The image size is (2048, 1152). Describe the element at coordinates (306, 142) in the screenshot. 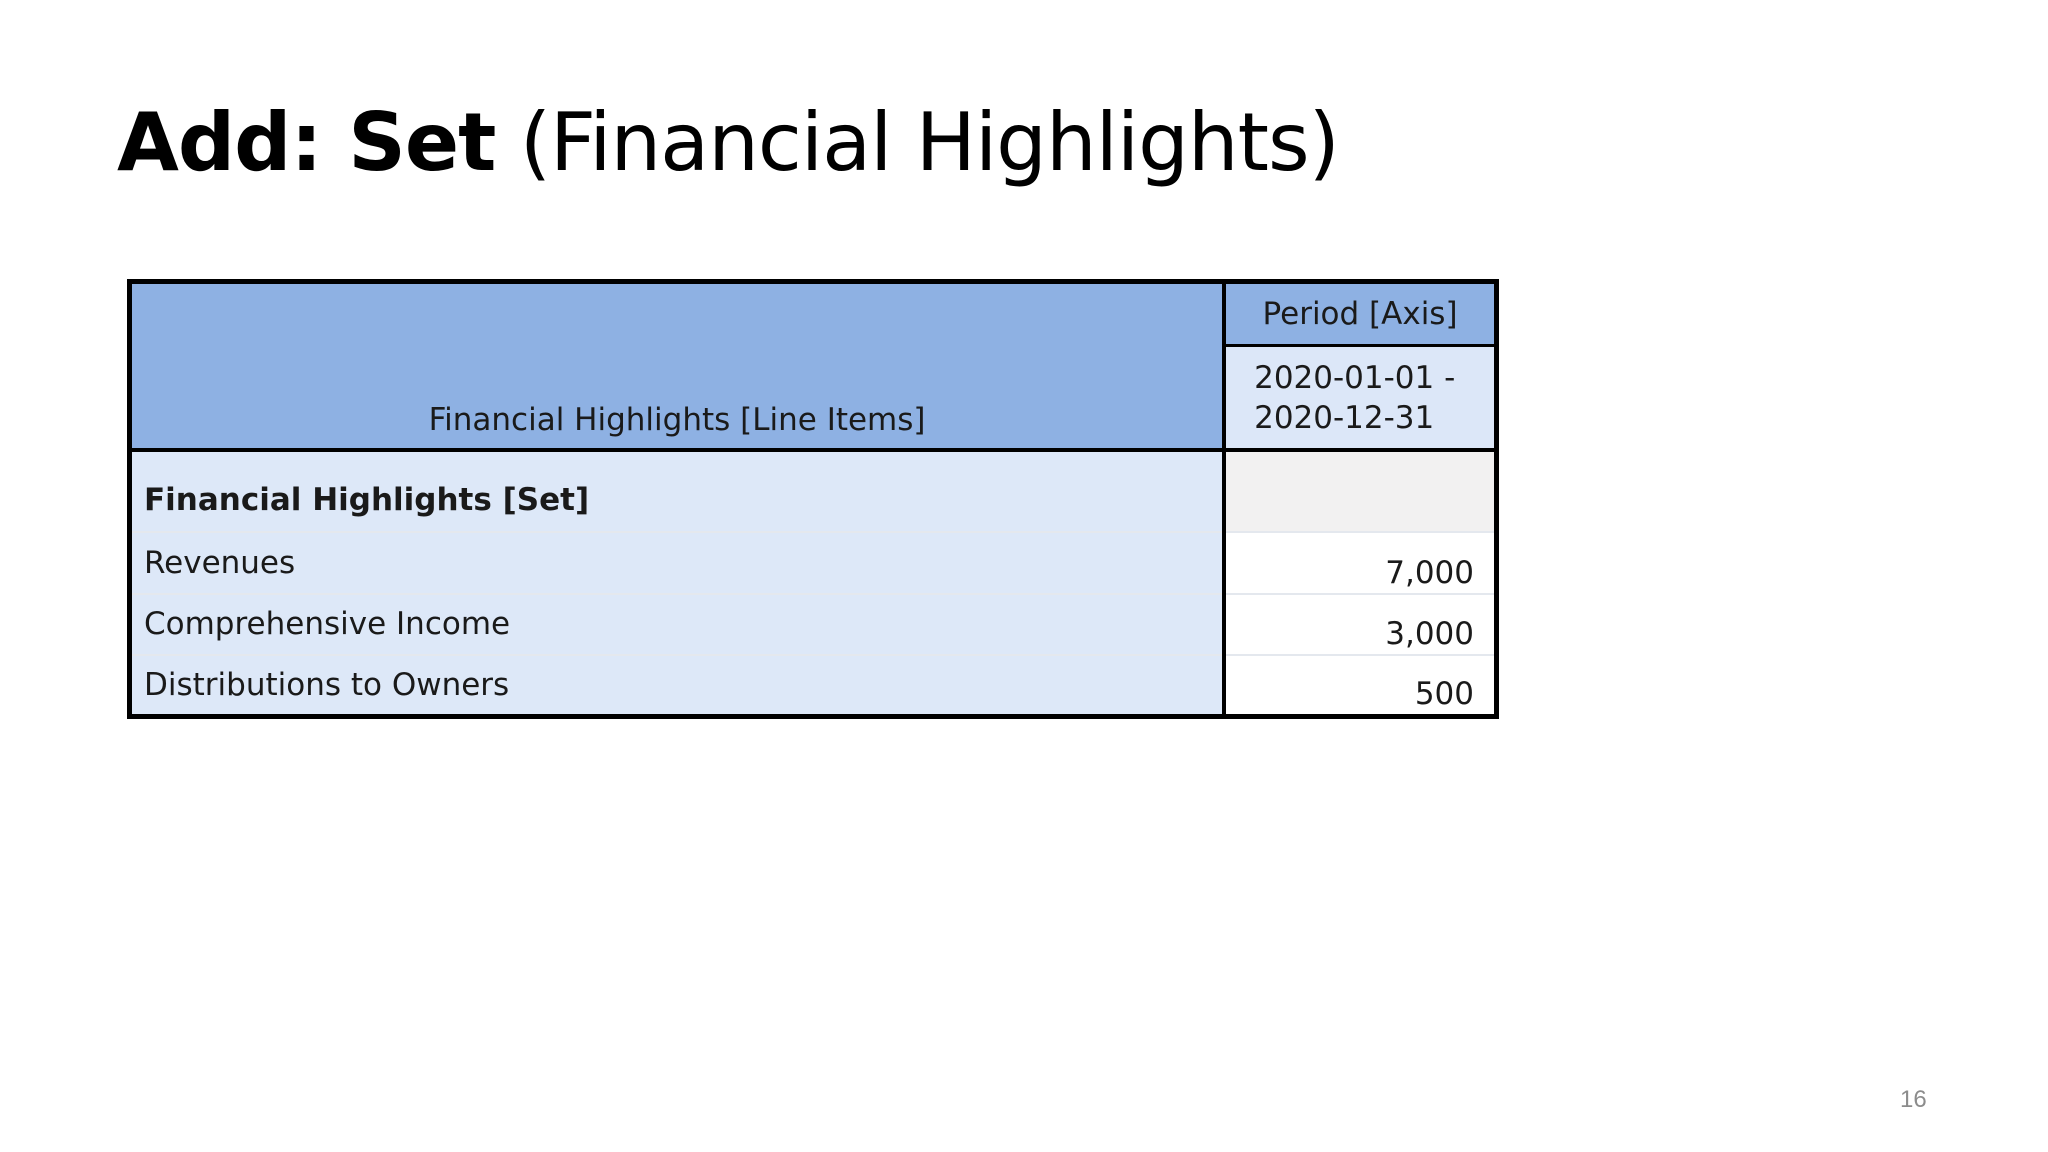

I see `slide-title-bold: Add: Set` at that location.